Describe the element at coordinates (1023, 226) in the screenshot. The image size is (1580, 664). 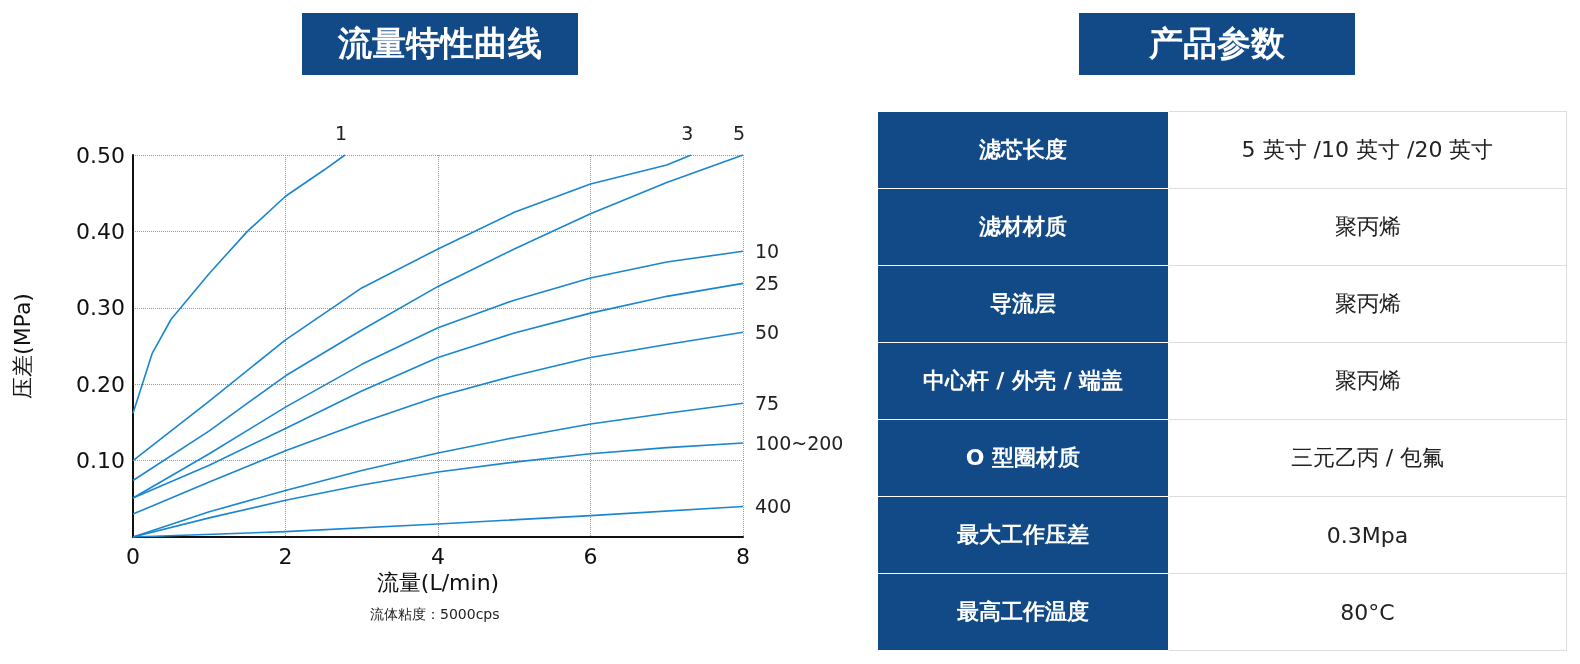
I see `category-label: 滤材材质` at that location.